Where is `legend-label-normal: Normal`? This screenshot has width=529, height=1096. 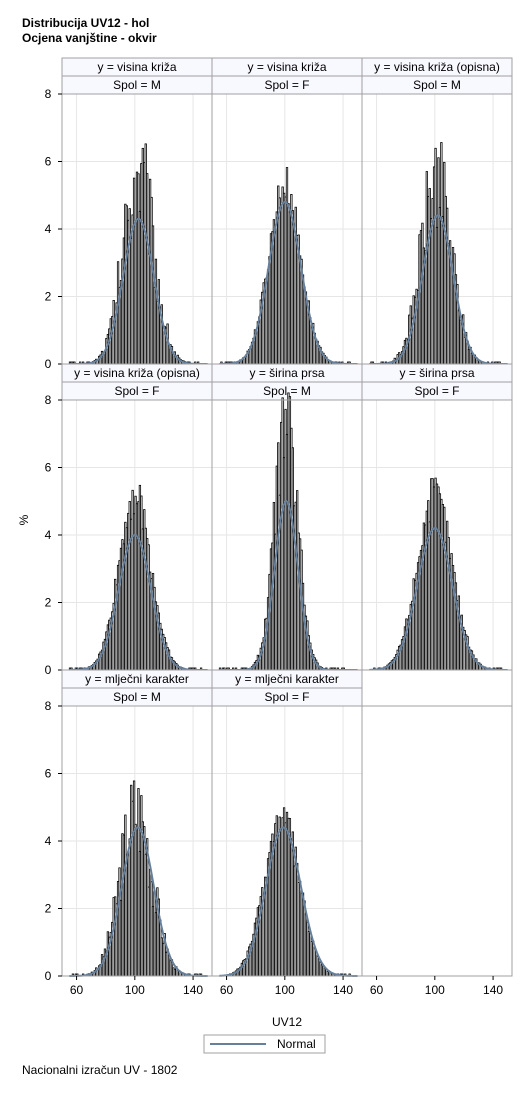
legend-label-normal: Normal is located at coordinates (296, 1044).